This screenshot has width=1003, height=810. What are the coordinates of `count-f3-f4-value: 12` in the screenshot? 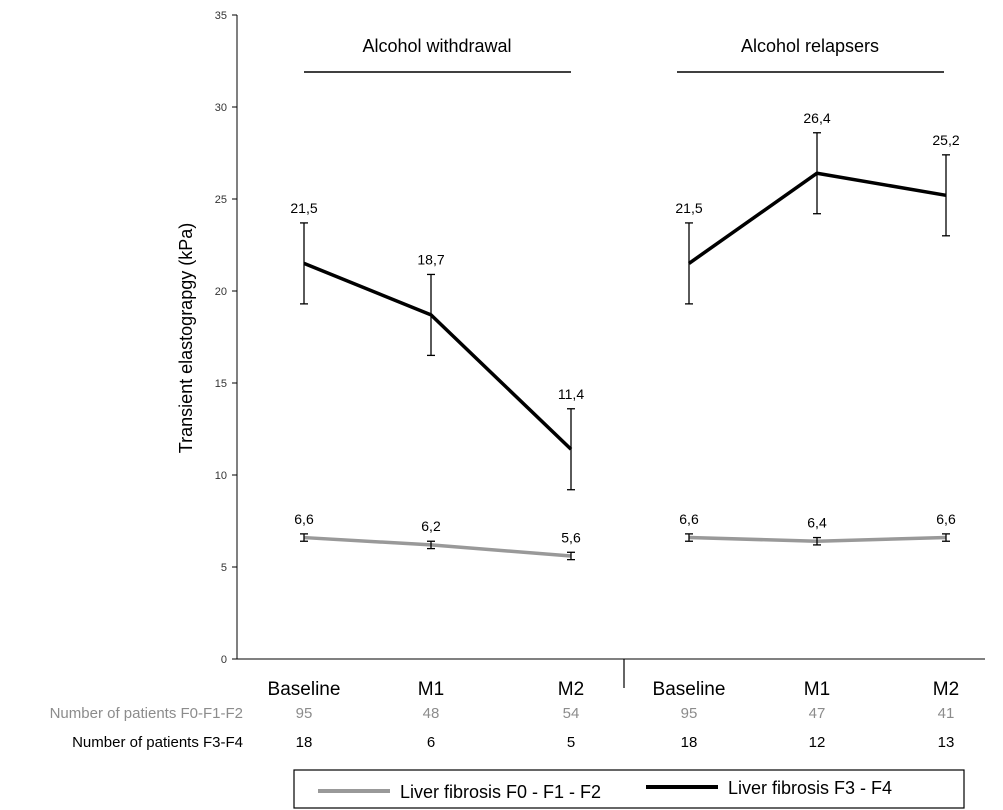 It's located at (817, 742).